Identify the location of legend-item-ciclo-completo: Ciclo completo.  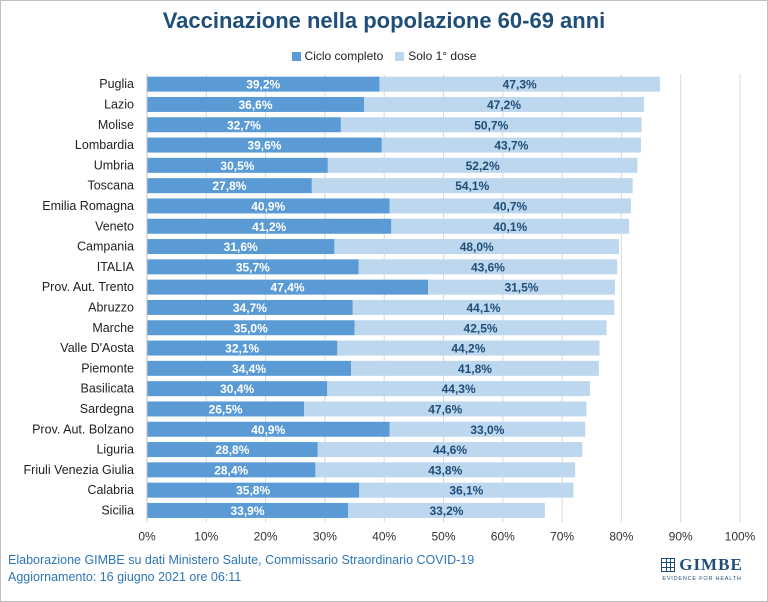
(337, 56).